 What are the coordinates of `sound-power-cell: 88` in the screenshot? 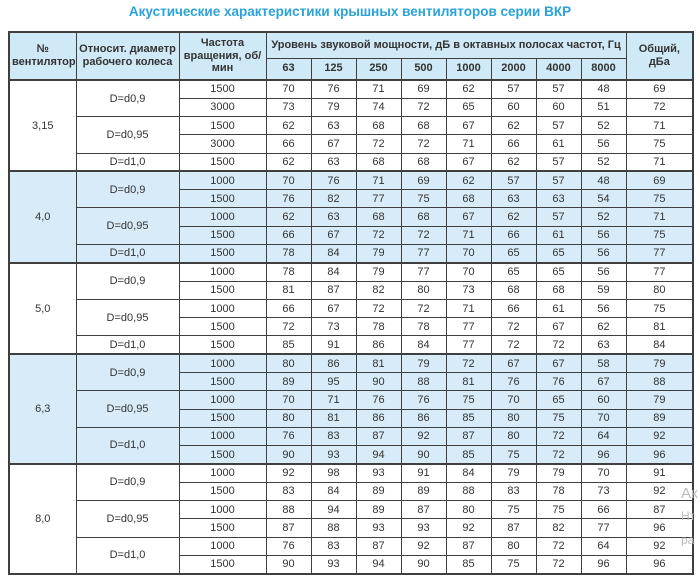 It's located at (333, 528).